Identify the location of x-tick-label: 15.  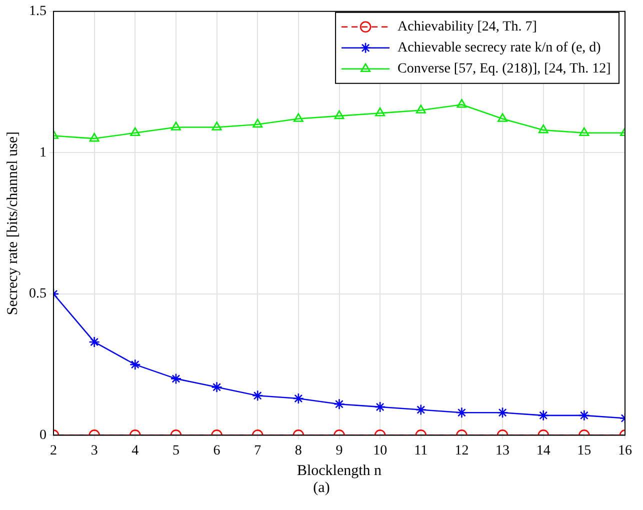
(584, 450).